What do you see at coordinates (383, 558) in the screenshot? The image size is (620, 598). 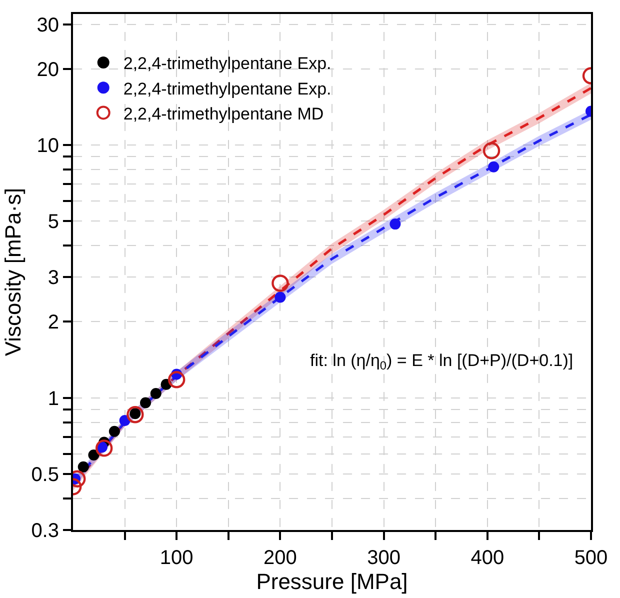 I see `x-tick-label: 300` at bounding box center [383, 558].